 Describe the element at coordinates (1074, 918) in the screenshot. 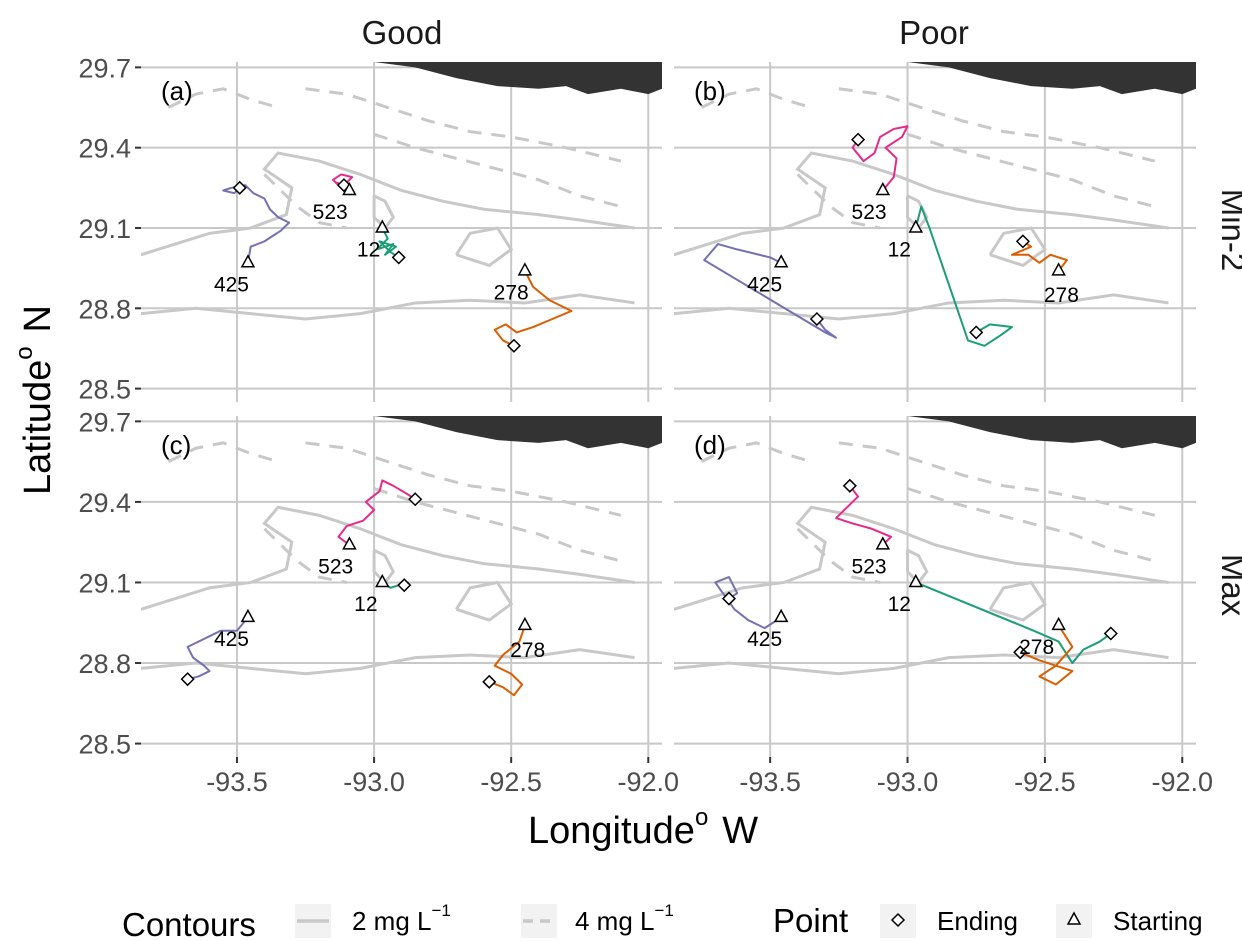

I see `legend-triangle-icon` at that location.